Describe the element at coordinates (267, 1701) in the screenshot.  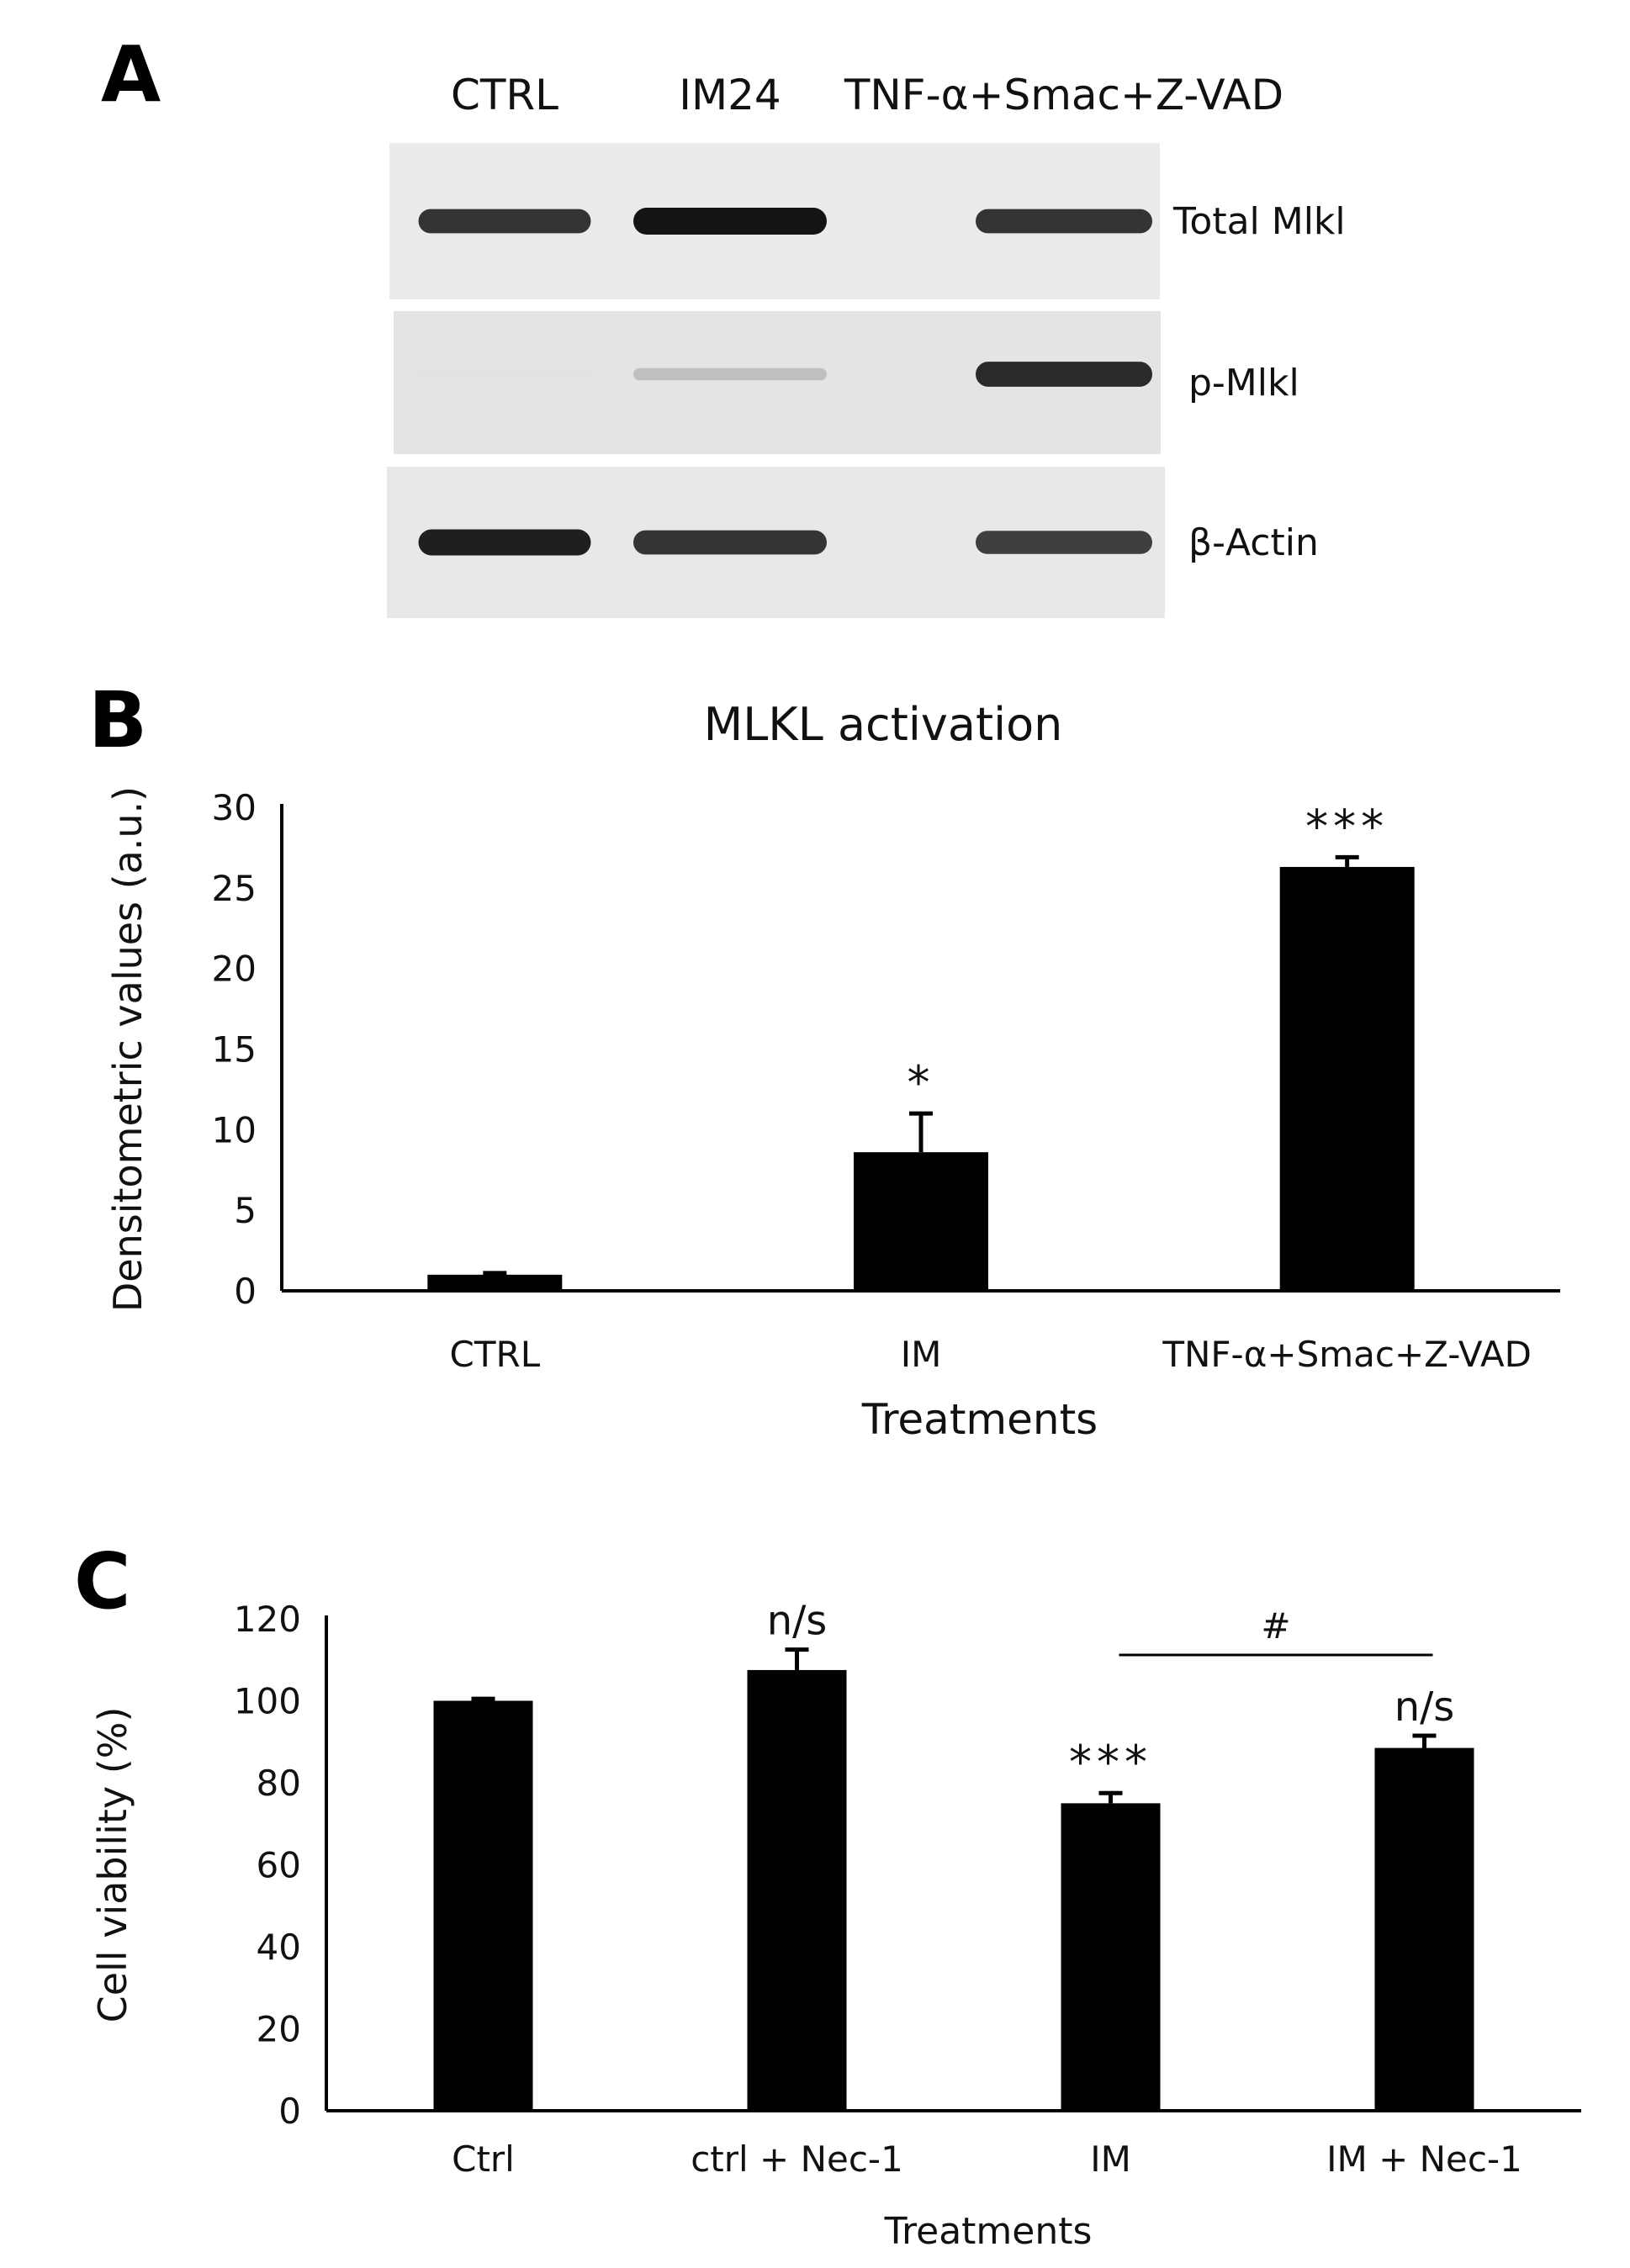
I see `y-tick-label: 100` at that location.